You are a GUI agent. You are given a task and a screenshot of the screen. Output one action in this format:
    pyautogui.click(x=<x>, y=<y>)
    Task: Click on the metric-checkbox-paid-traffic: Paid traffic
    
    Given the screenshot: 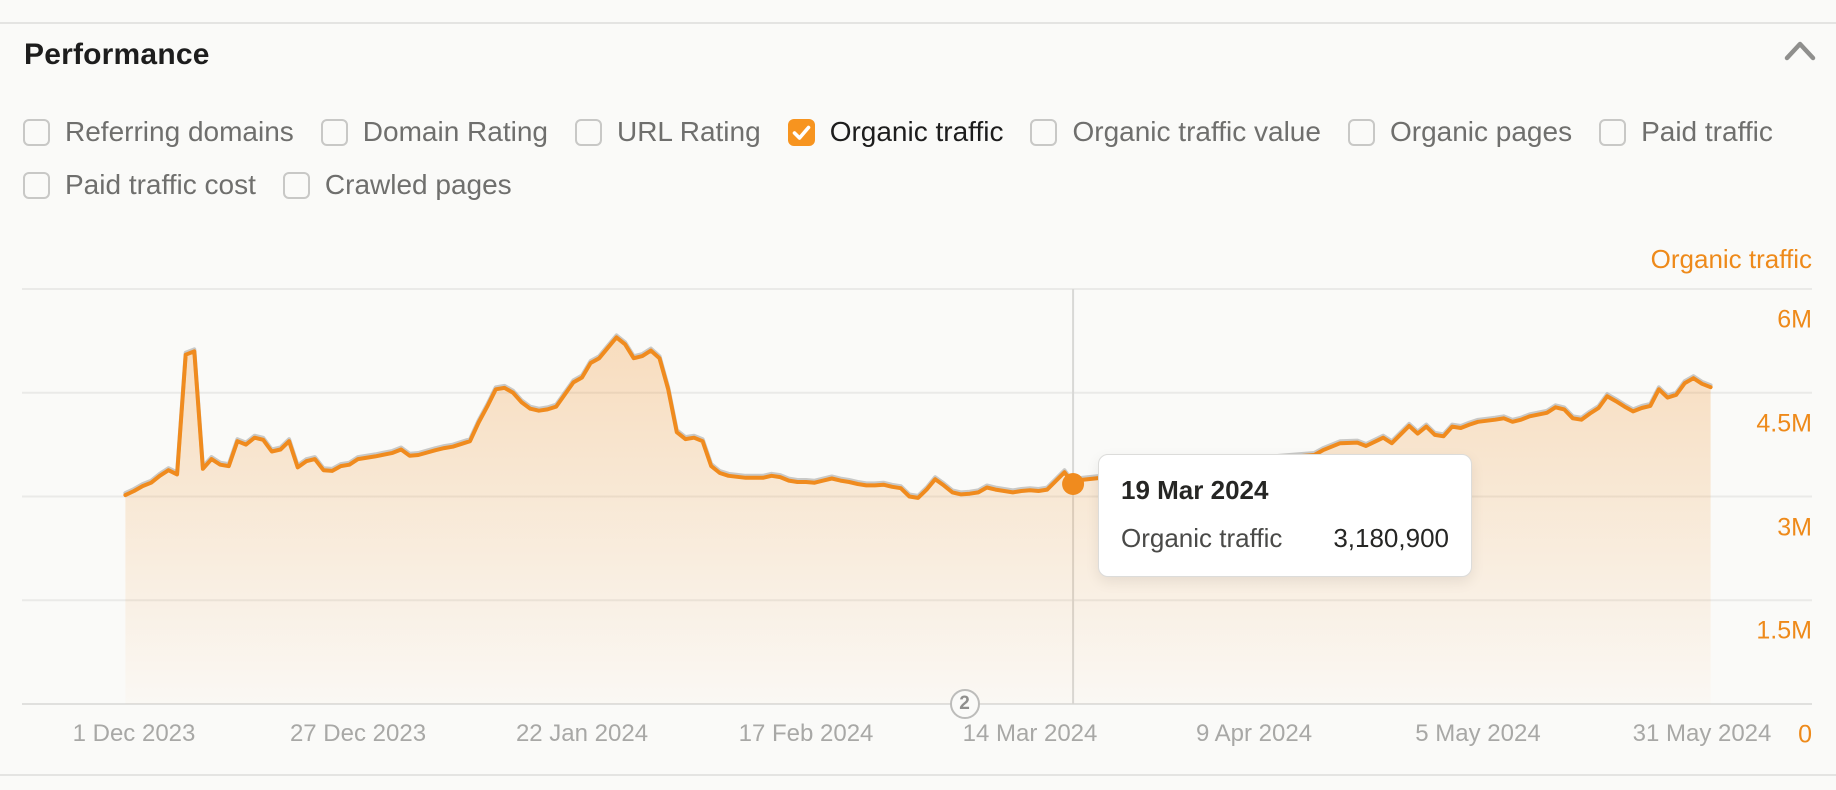 What is the action you would take?
    pyautogui.click(x=1686, y=132)
    